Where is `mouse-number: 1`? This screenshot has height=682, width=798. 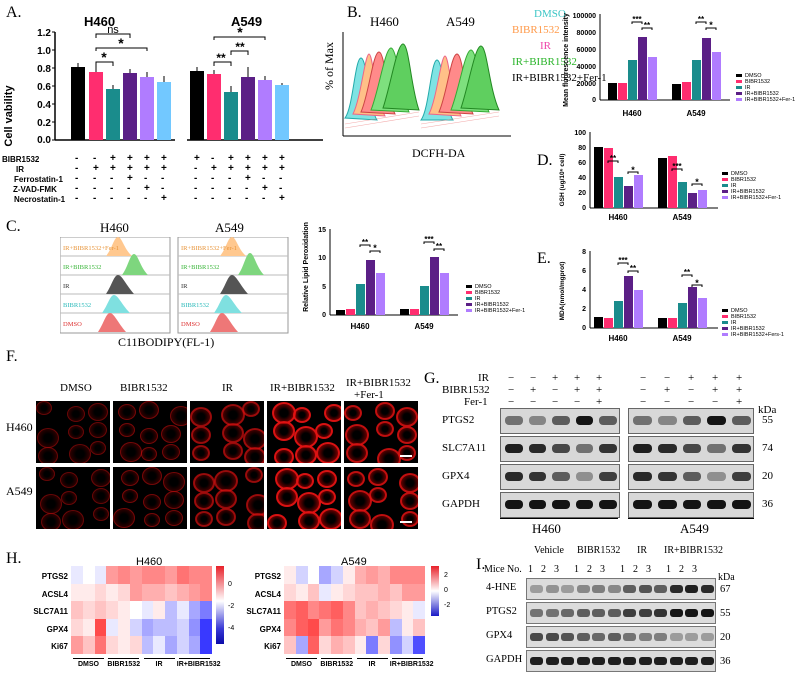
mouse-number: 1 is located at coordinates (530, 569).